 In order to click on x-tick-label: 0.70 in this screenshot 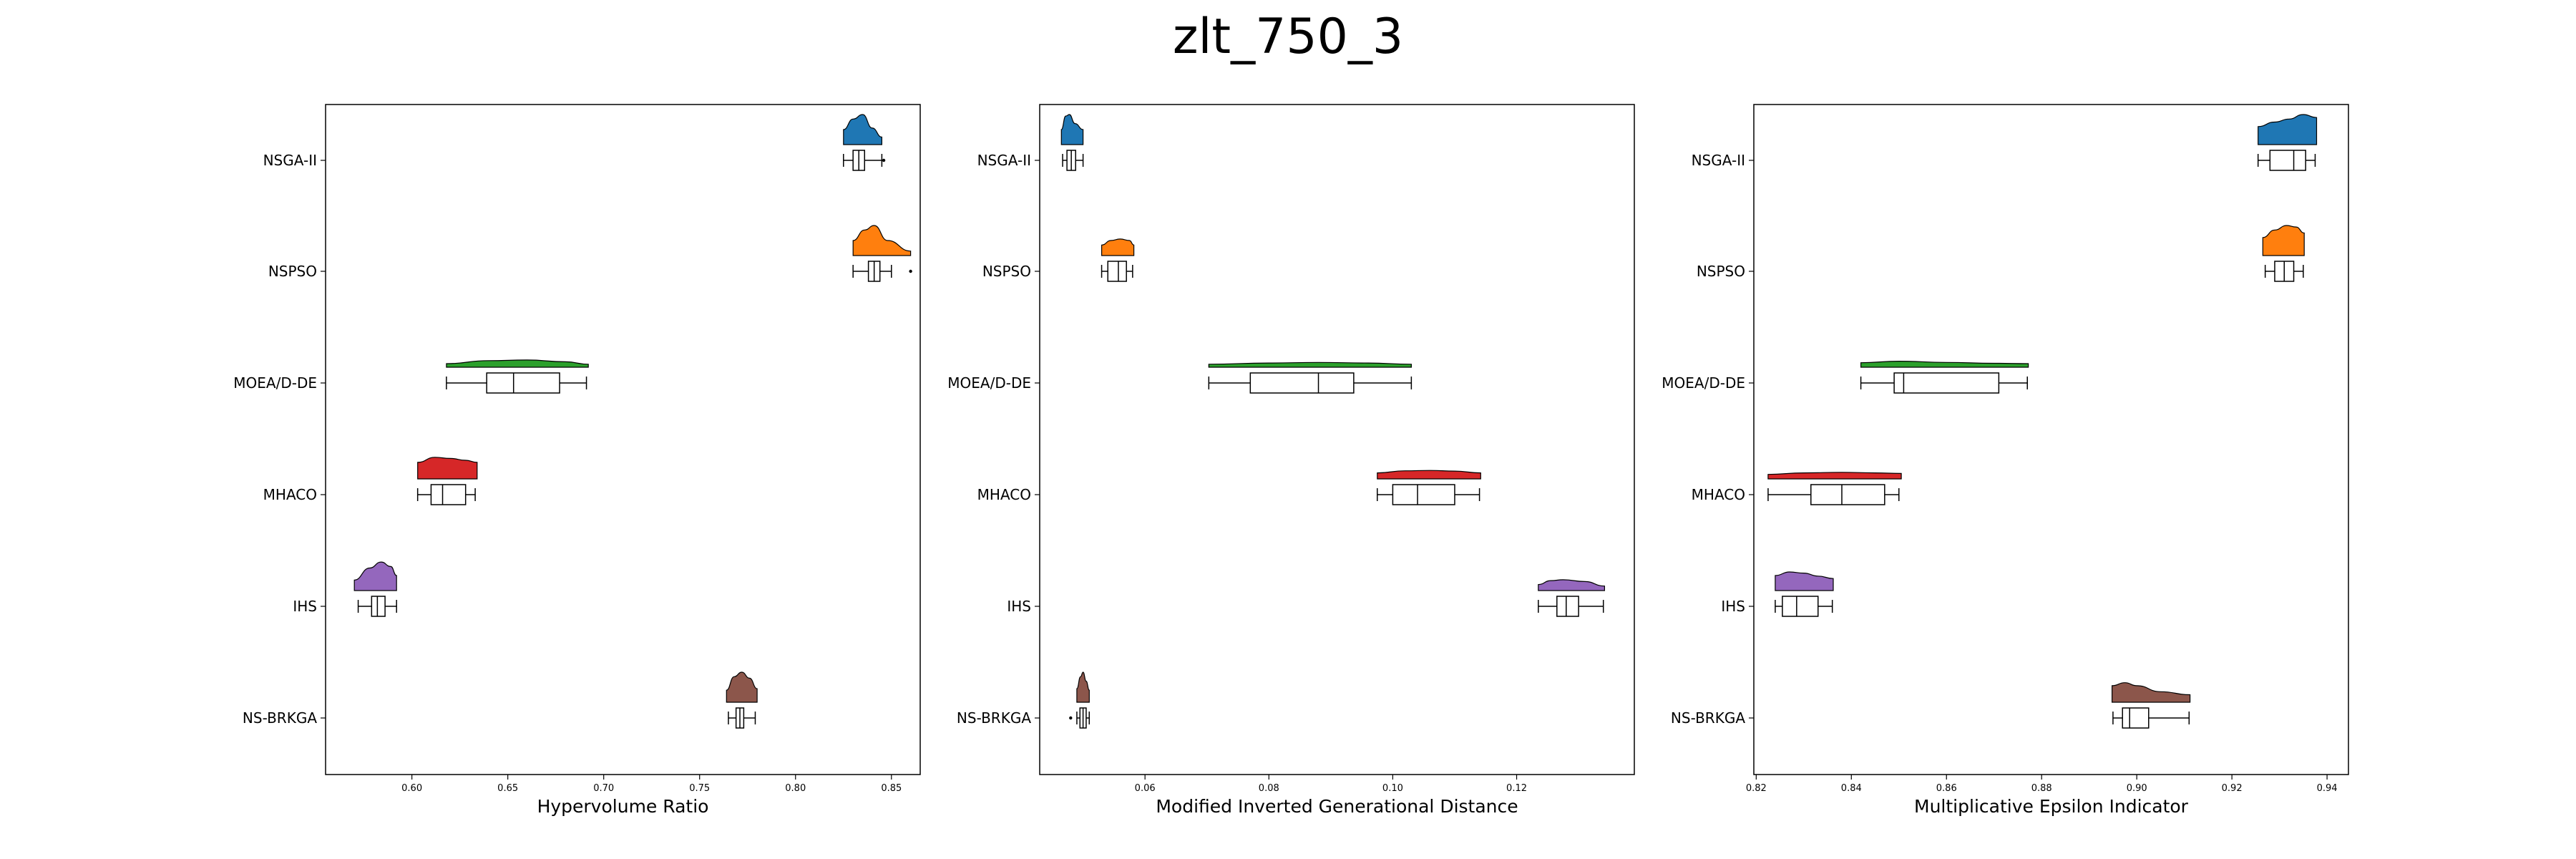, I will do `click(603, 788)`.